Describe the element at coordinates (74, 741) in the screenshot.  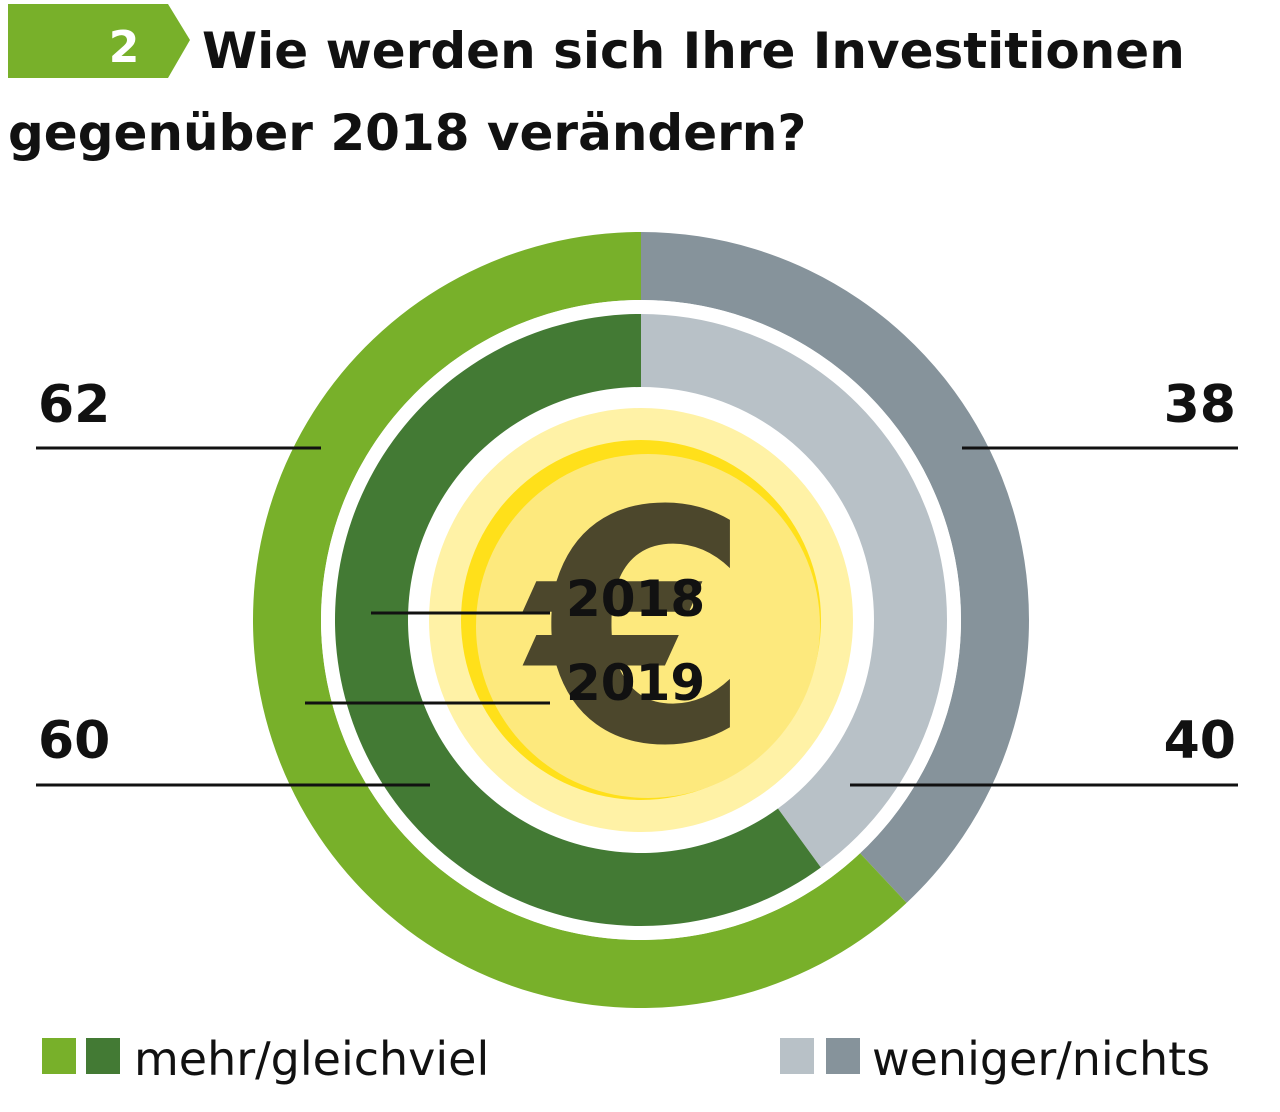
I see `data-label-2018-mehr: 60` at that location.